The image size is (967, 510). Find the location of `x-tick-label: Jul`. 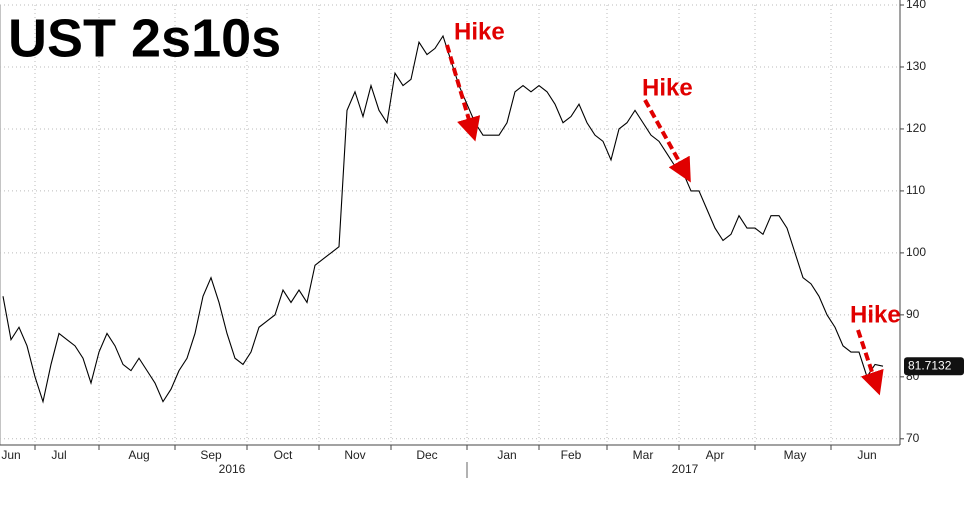

x-tick-label: Jul is located at coordinates (58, 455).